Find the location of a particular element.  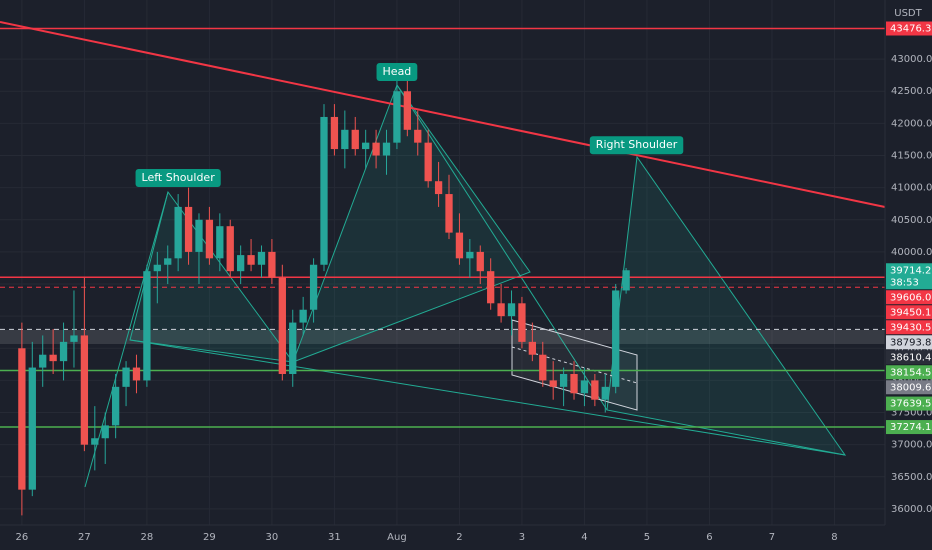

annotation-label: Head is located at coordinates (397, 71).